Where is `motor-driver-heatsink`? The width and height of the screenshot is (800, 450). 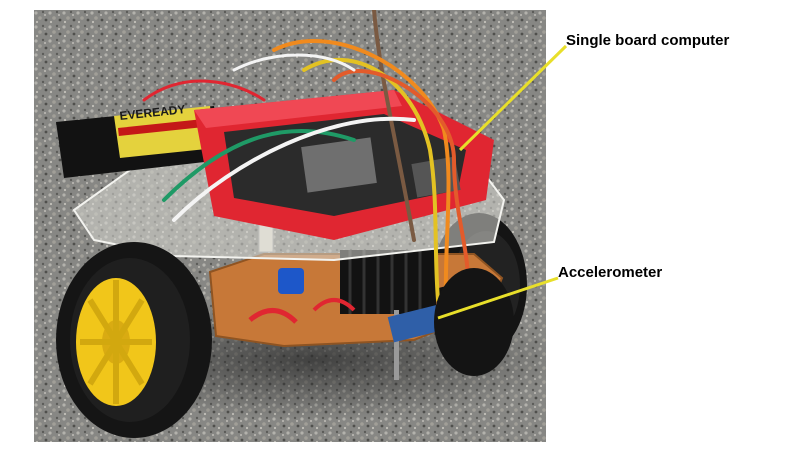
motor-driver-heatsink is located at coordinates (388, 282).